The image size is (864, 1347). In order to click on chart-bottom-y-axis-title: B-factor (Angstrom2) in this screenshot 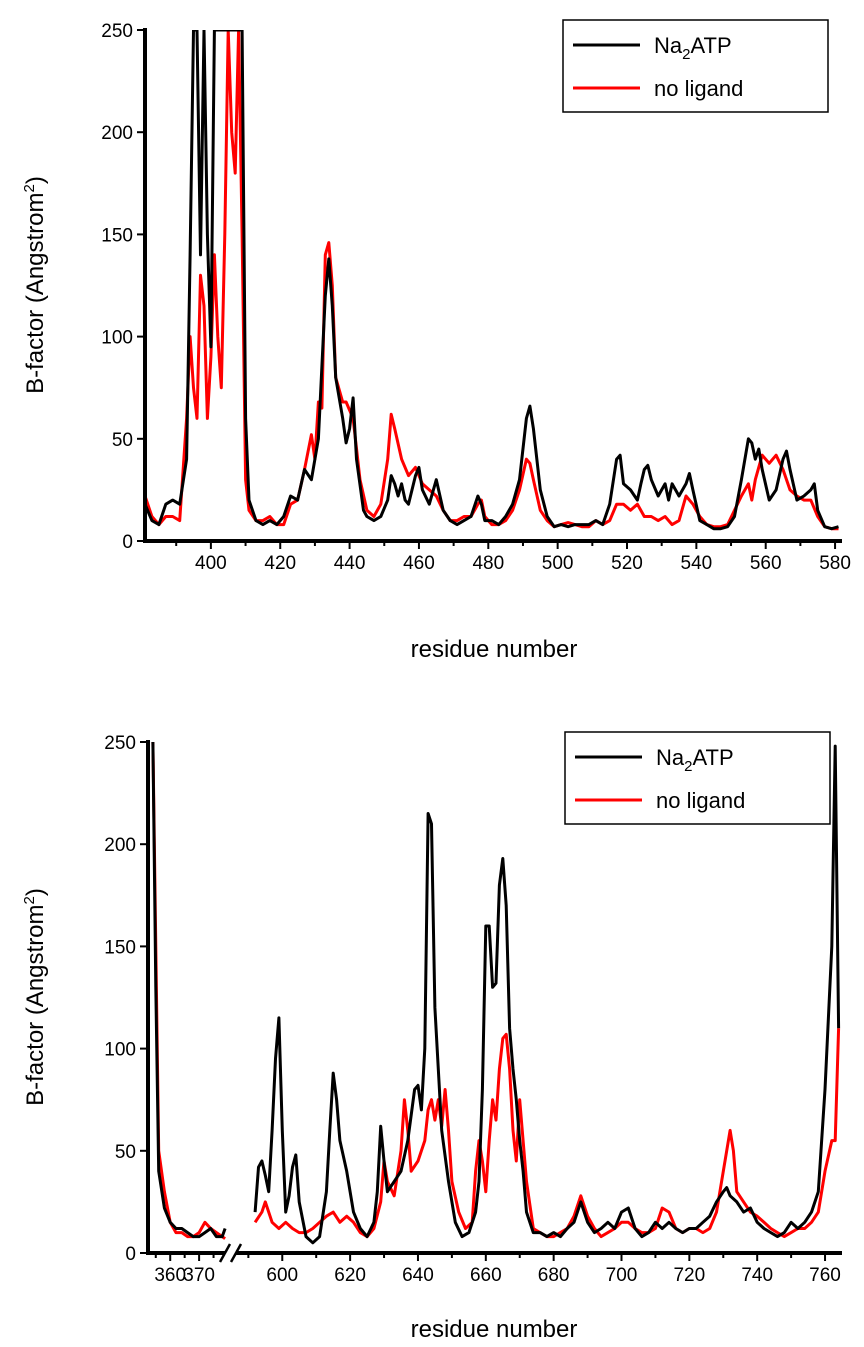, I will do `click(35, 997)`.